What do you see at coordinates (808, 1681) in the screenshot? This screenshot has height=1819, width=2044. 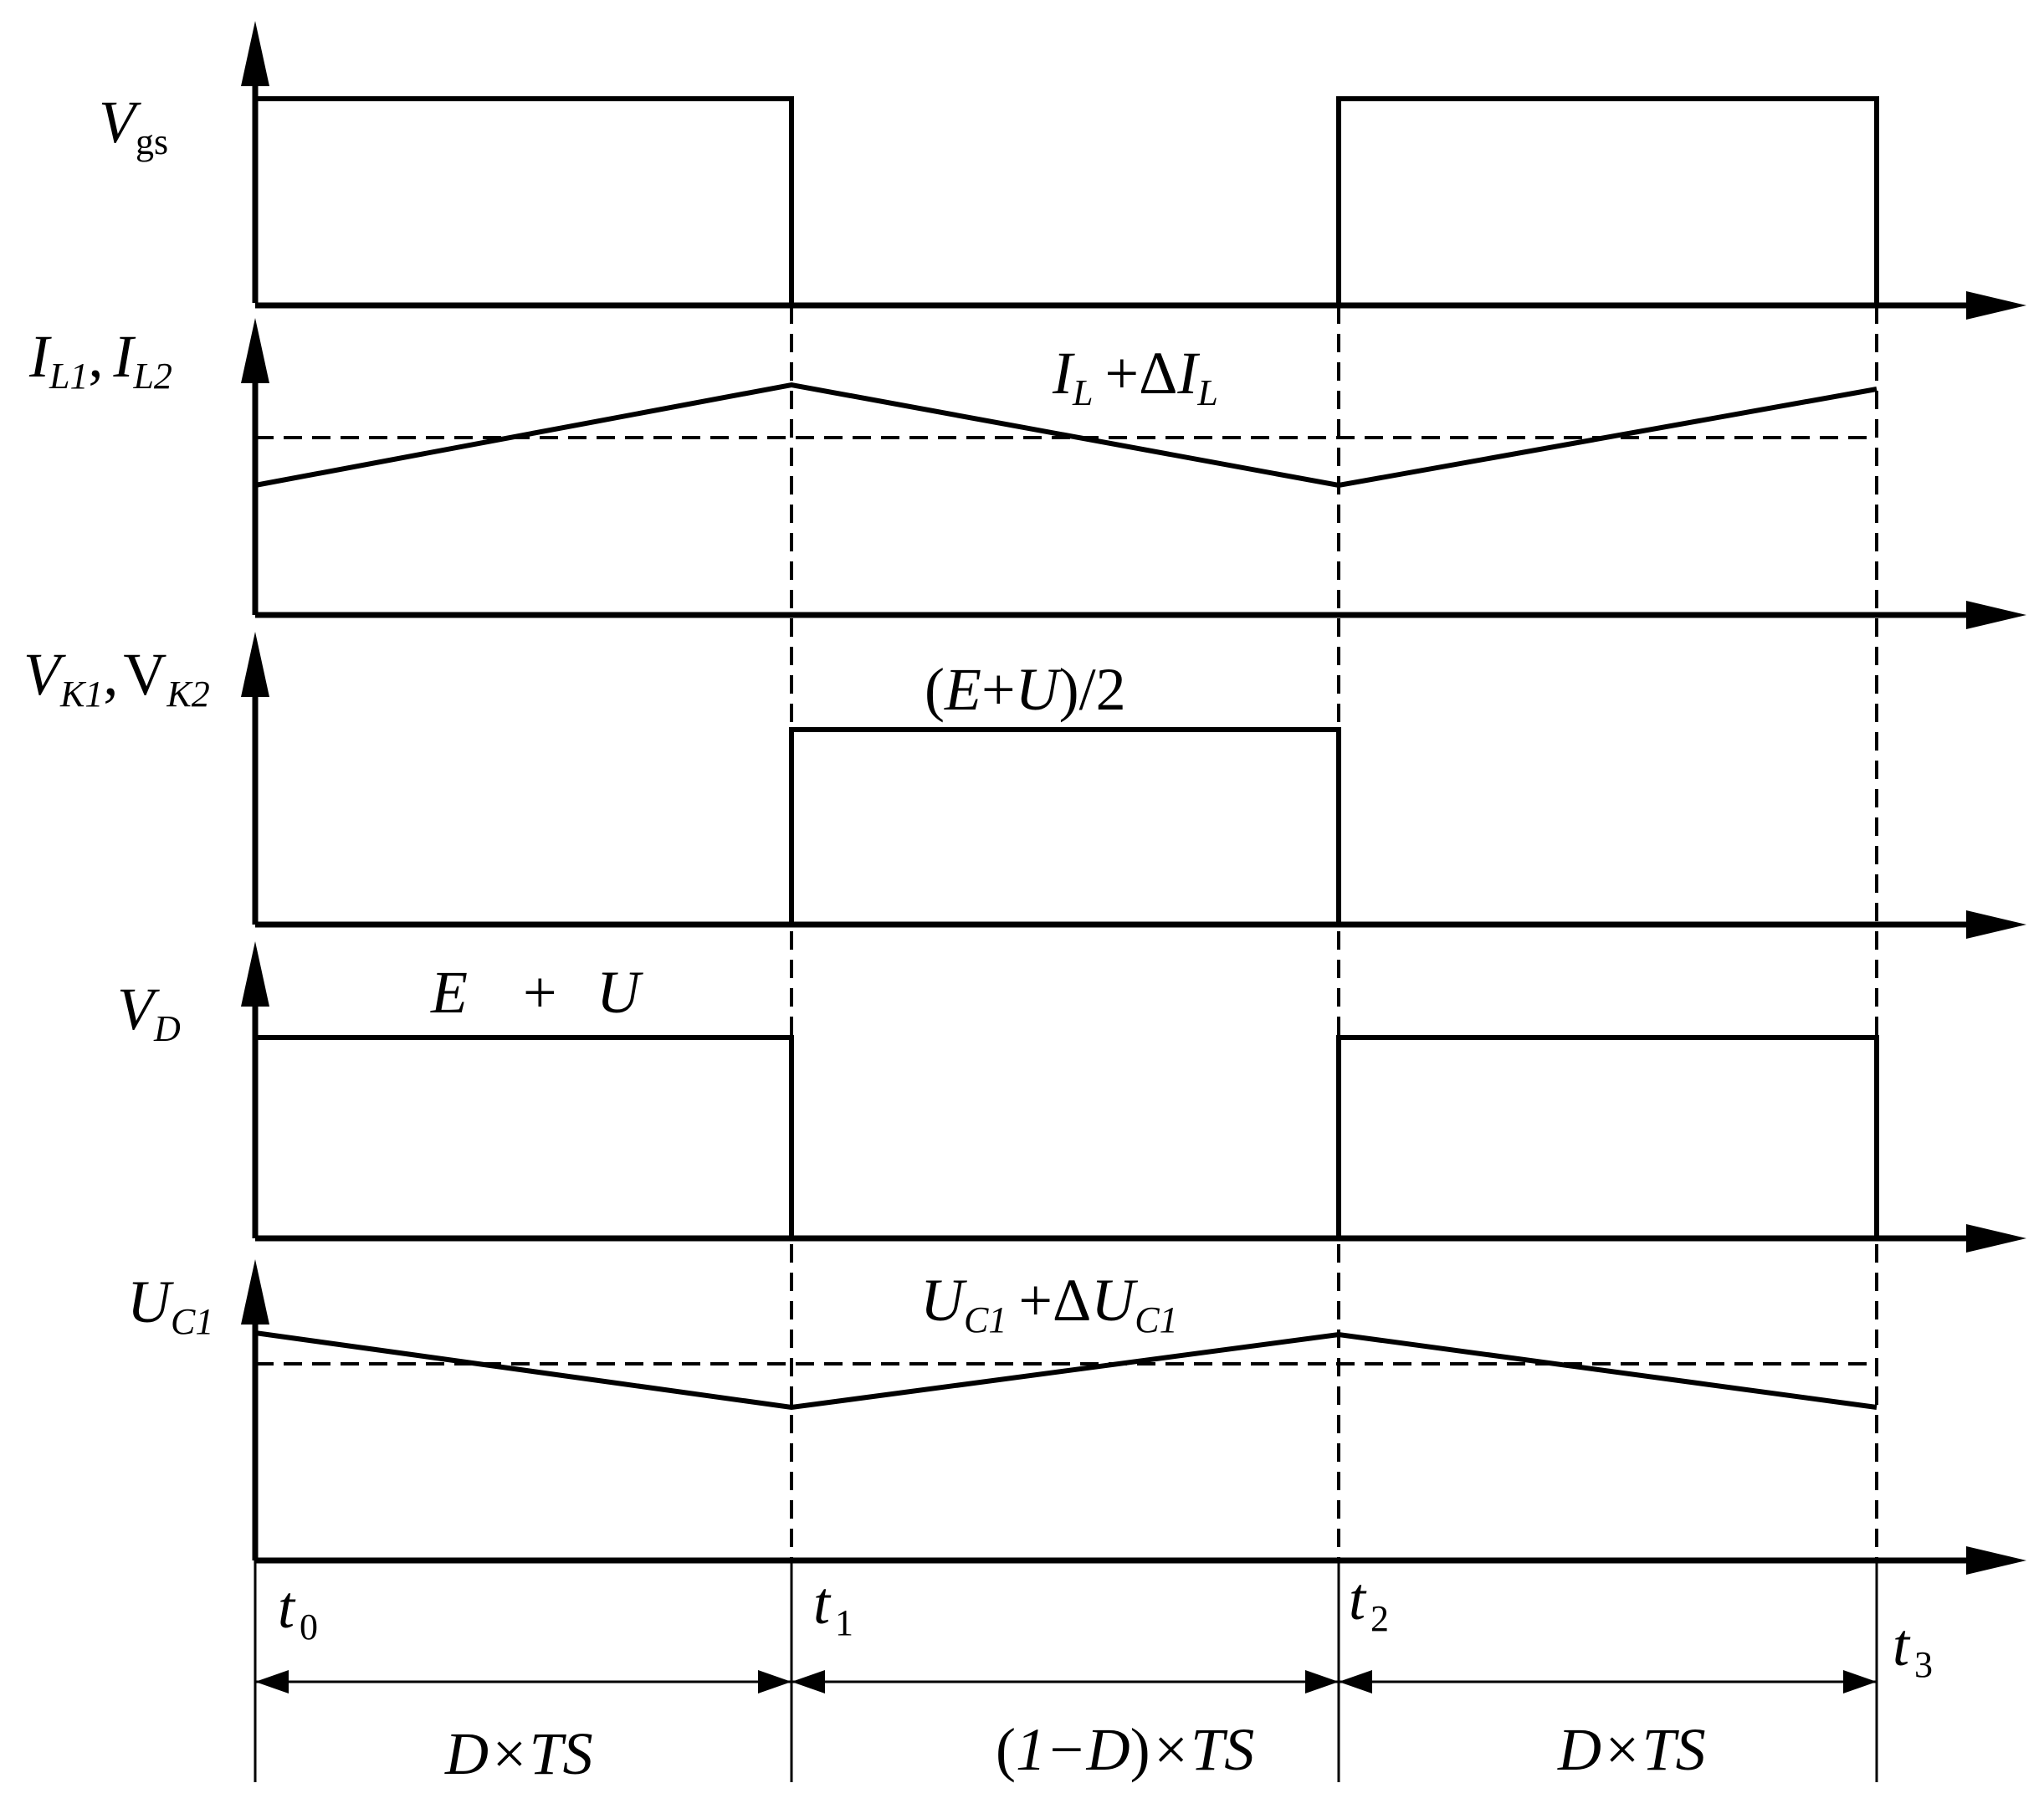 I see `interval-2-left-arrow` at bounding box center [808, 1681].